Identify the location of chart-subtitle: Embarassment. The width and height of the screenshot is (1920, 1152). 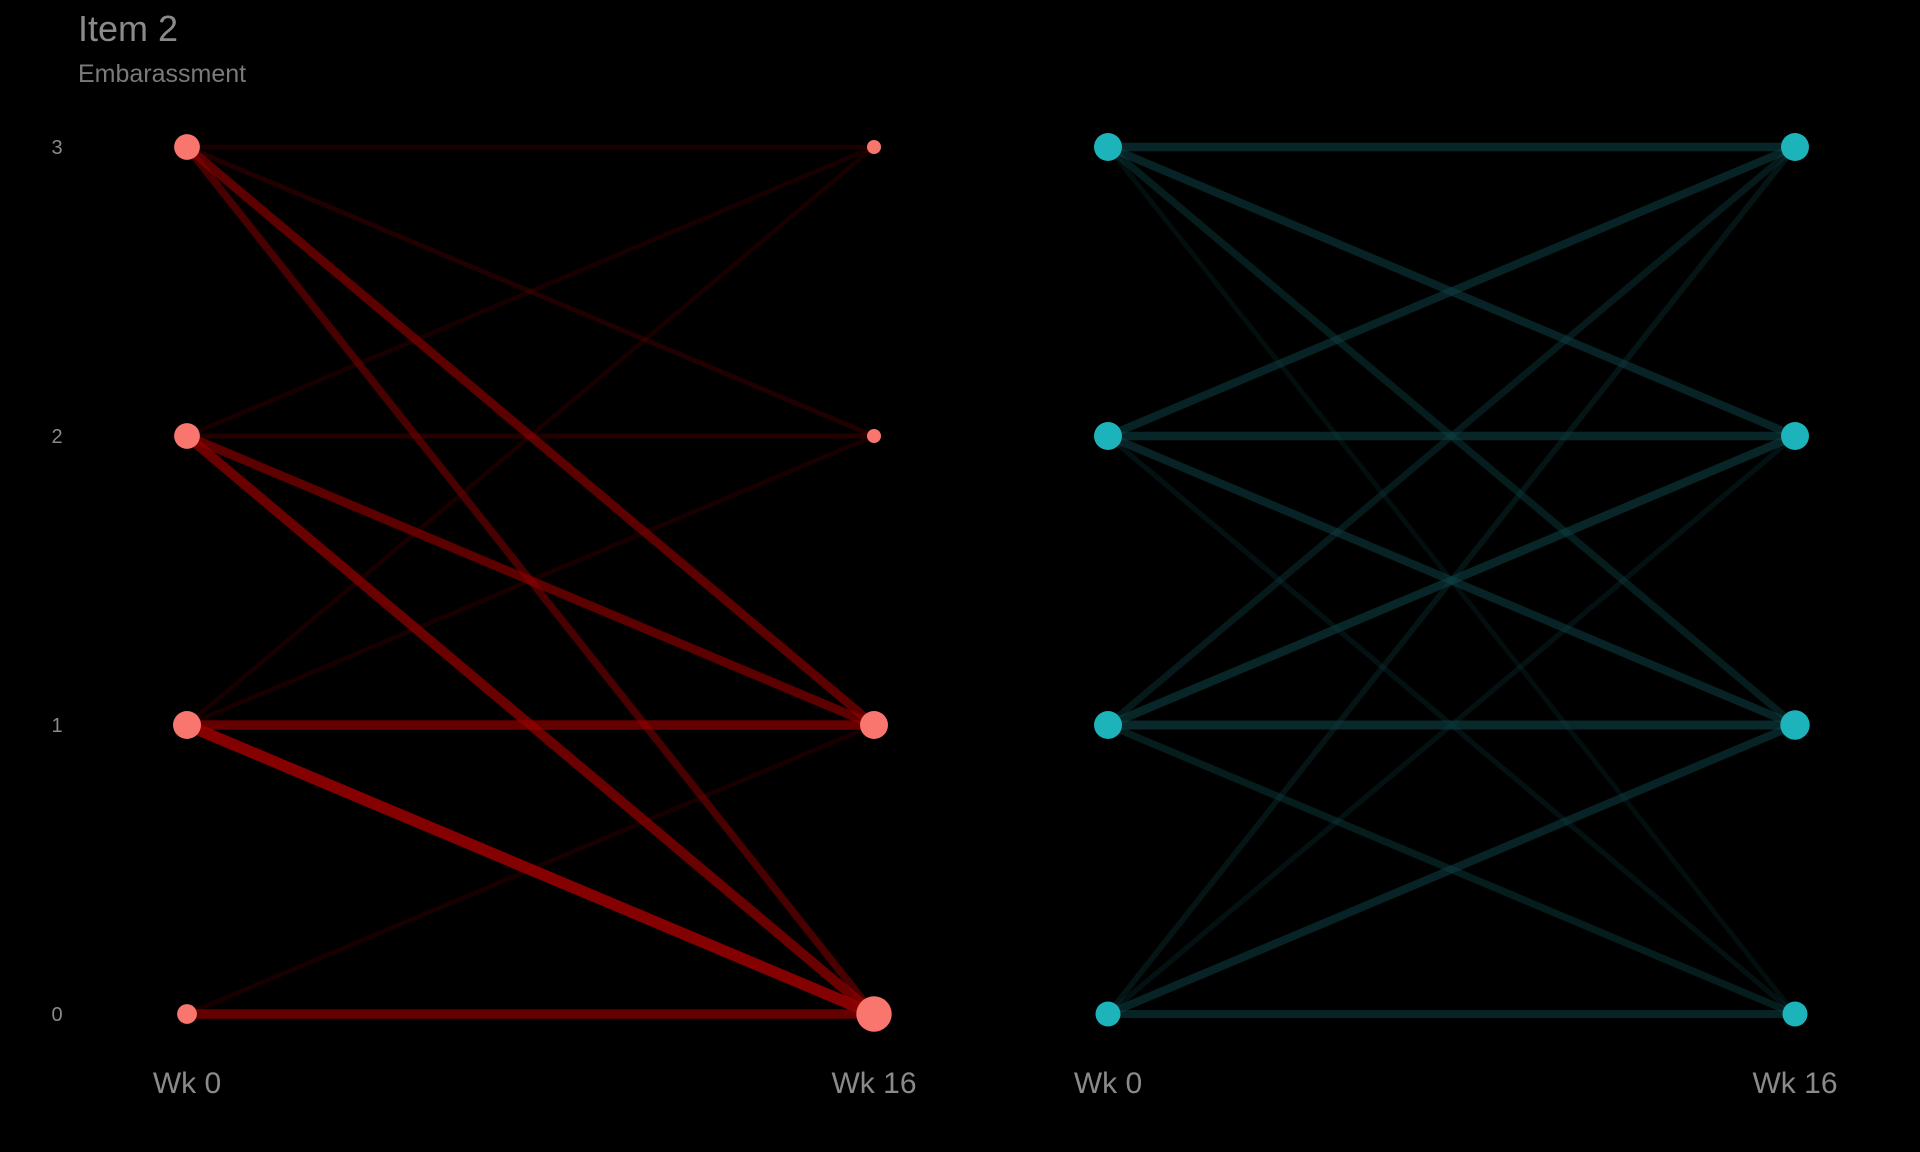
(162, 74).